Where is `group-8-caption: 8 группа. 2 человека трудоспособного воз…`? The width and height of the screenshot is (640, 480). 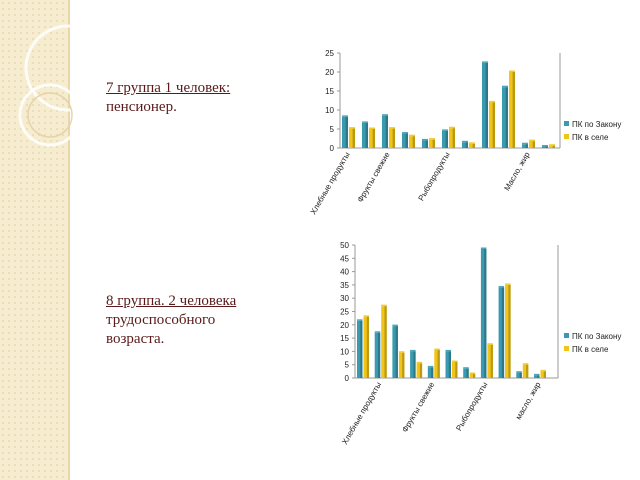 group-8-caption: 8 группа. 2 человека трудоспособного воз… is located at coordinates (171, 320).